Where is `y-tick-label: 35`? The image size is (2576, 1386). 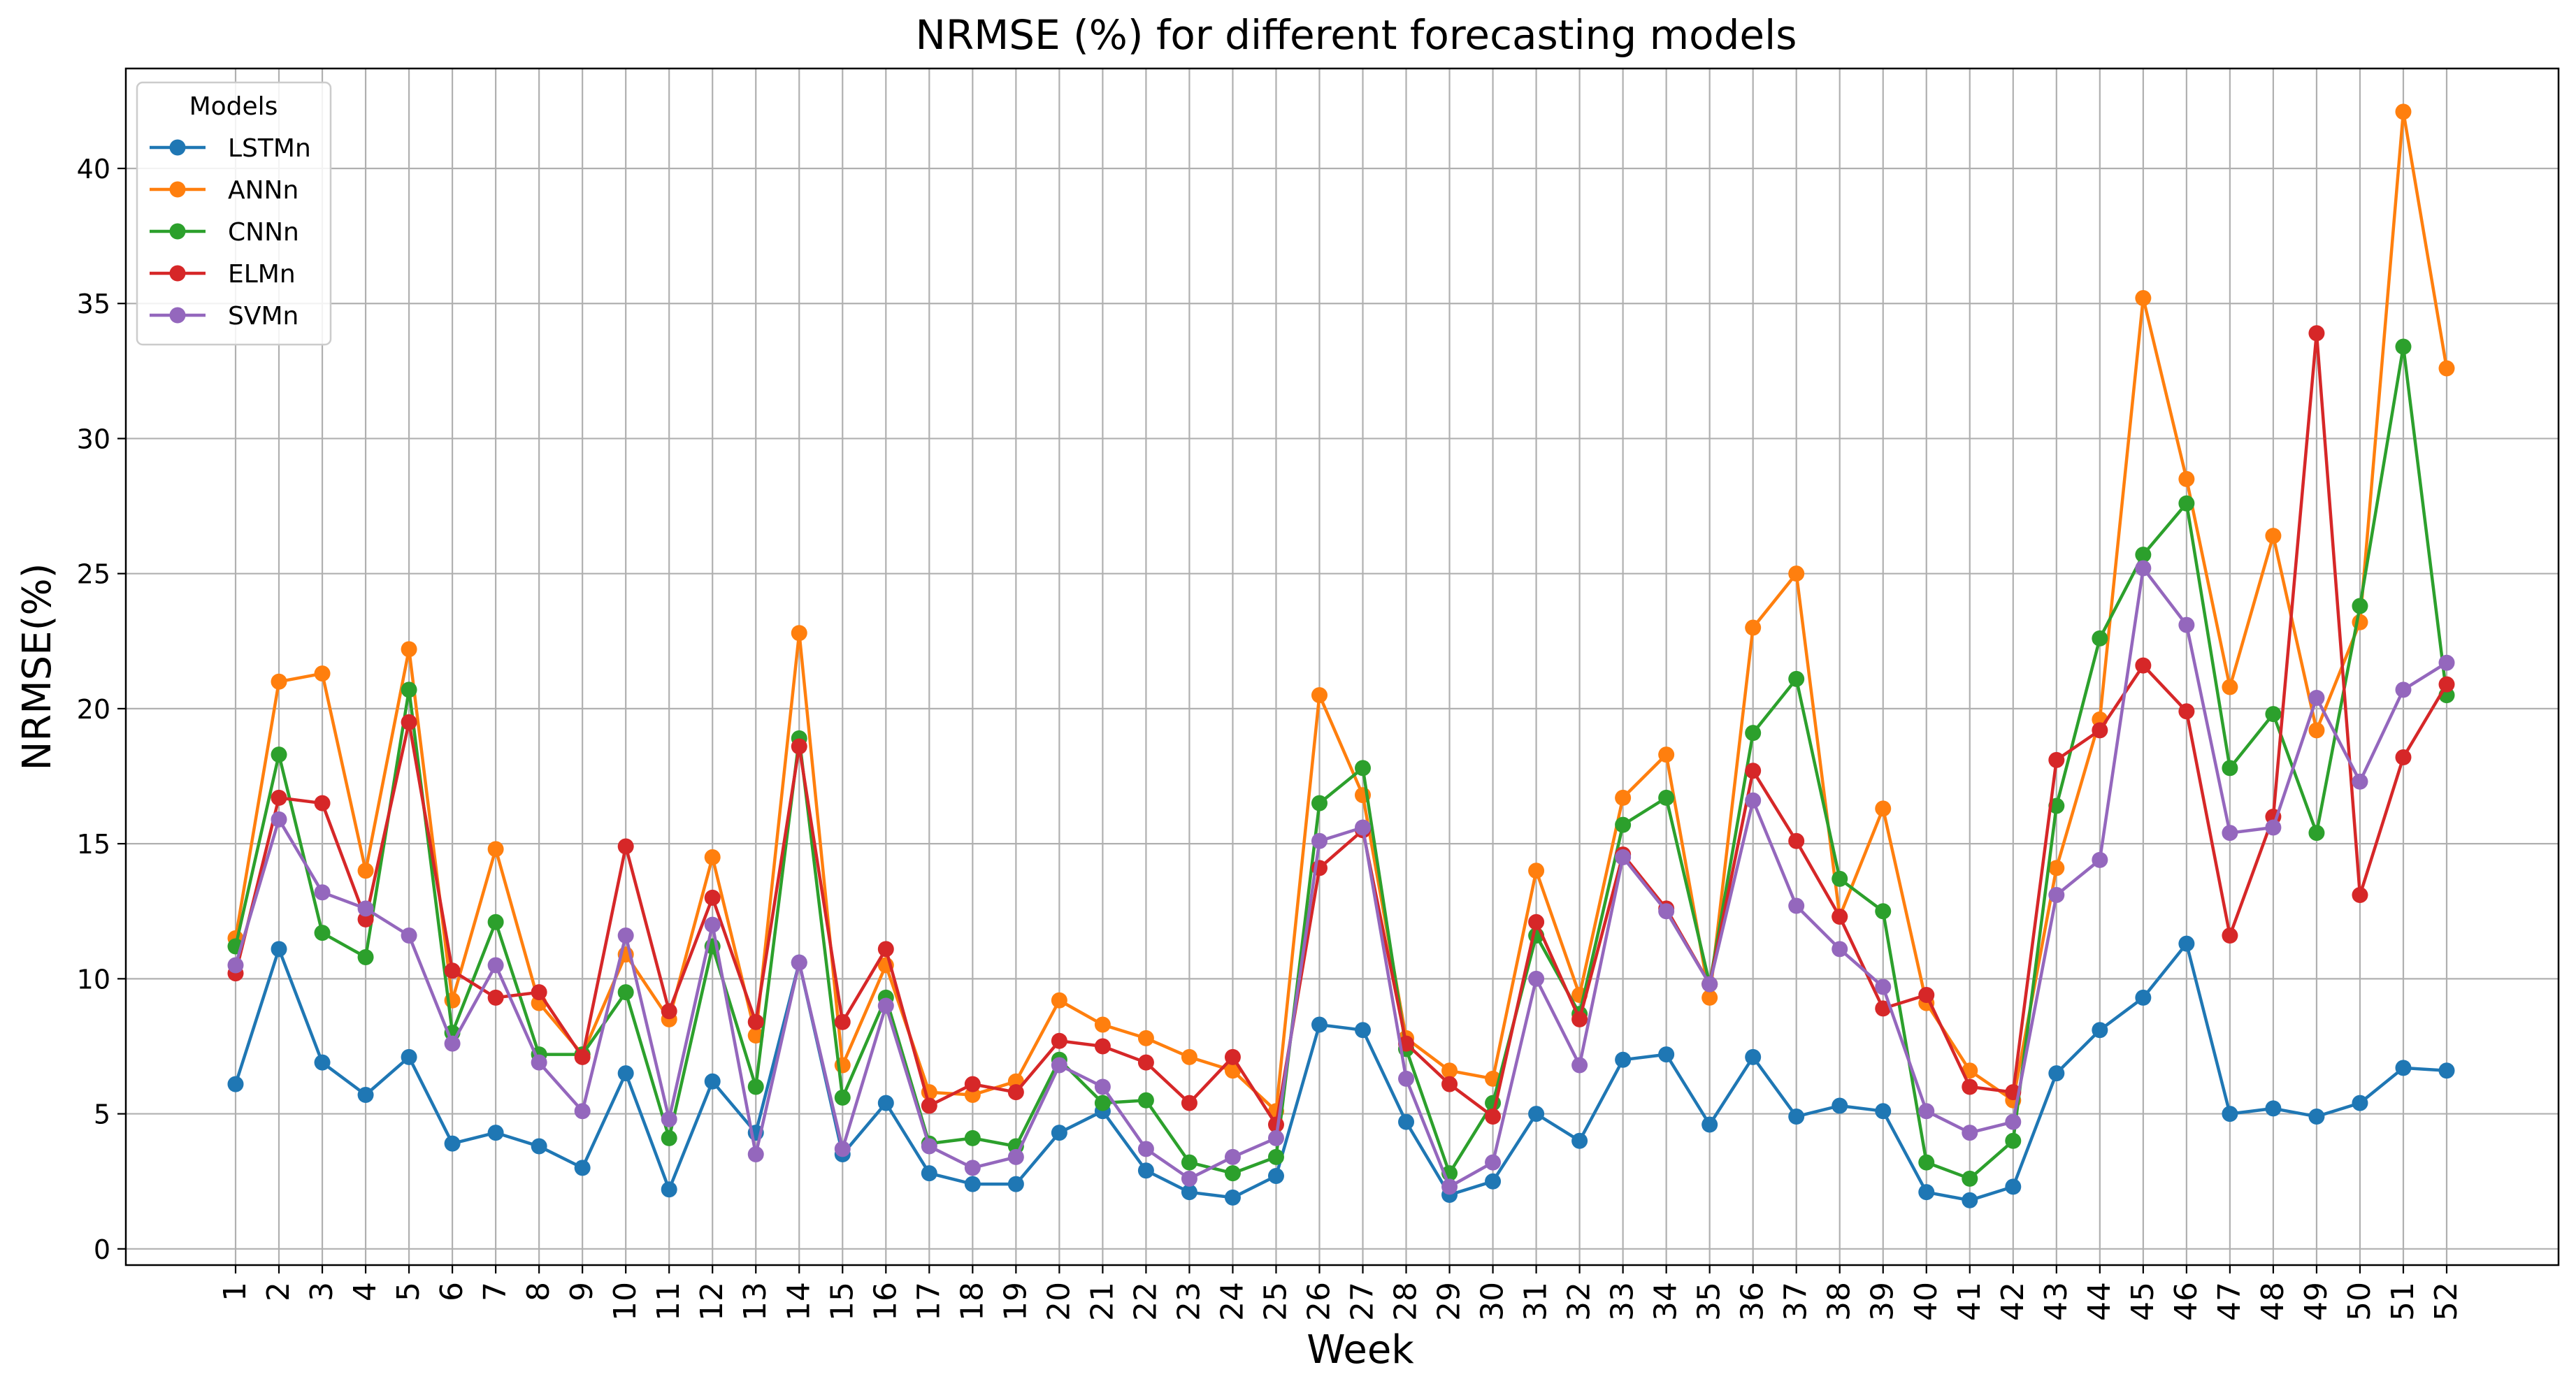 y-tick-label: 35 is located at coordinates (93, 304).